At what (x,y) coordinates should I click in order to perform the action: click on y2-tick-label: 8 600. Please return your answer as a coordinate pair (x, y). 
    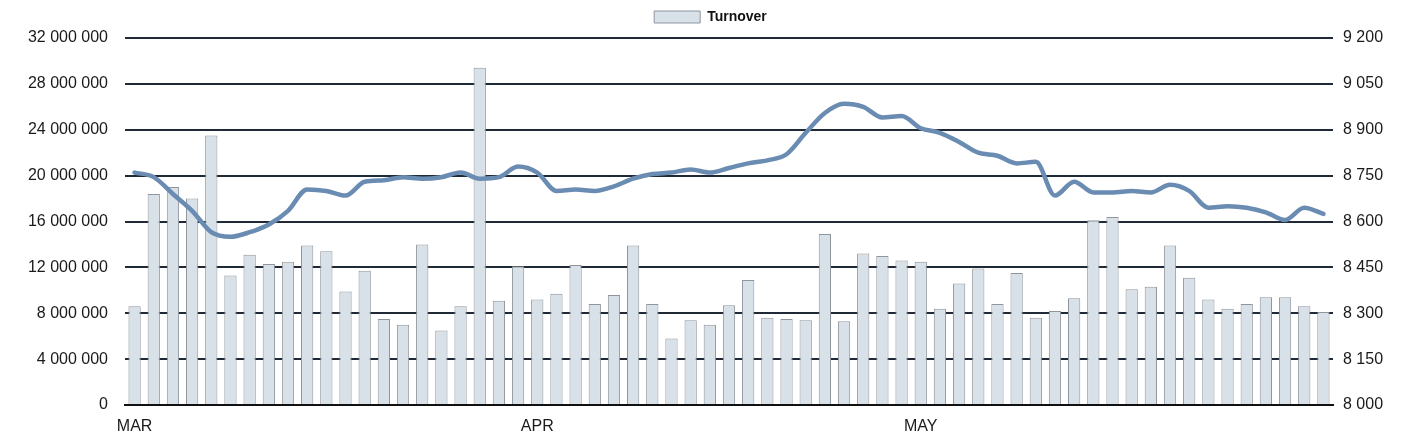
    Looking at the image, I should click on (1363, 220).